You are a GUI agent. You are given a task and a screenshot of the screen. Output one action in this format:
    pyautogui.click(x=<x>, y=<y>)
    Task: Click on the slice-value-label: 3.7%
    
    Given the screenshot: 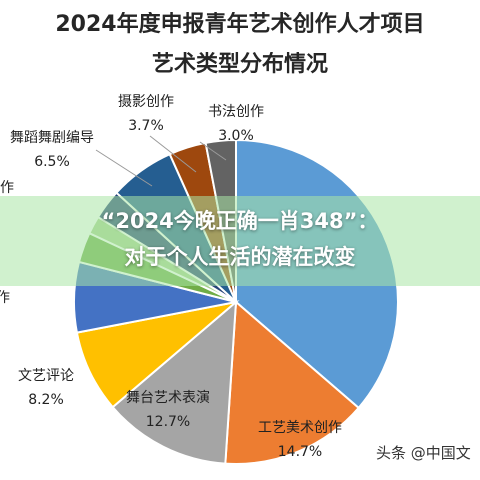 What is the action you would take?
    pyautogui.click(x=146, y=126)
    